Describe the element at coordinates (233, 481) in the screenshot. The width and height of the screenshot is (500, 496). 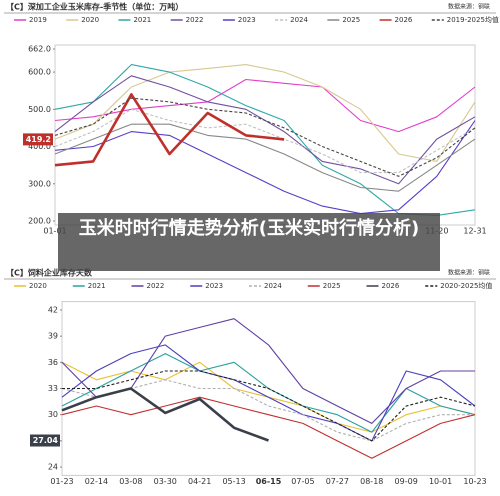
I see `x-tick-label: 05-13` at that location.